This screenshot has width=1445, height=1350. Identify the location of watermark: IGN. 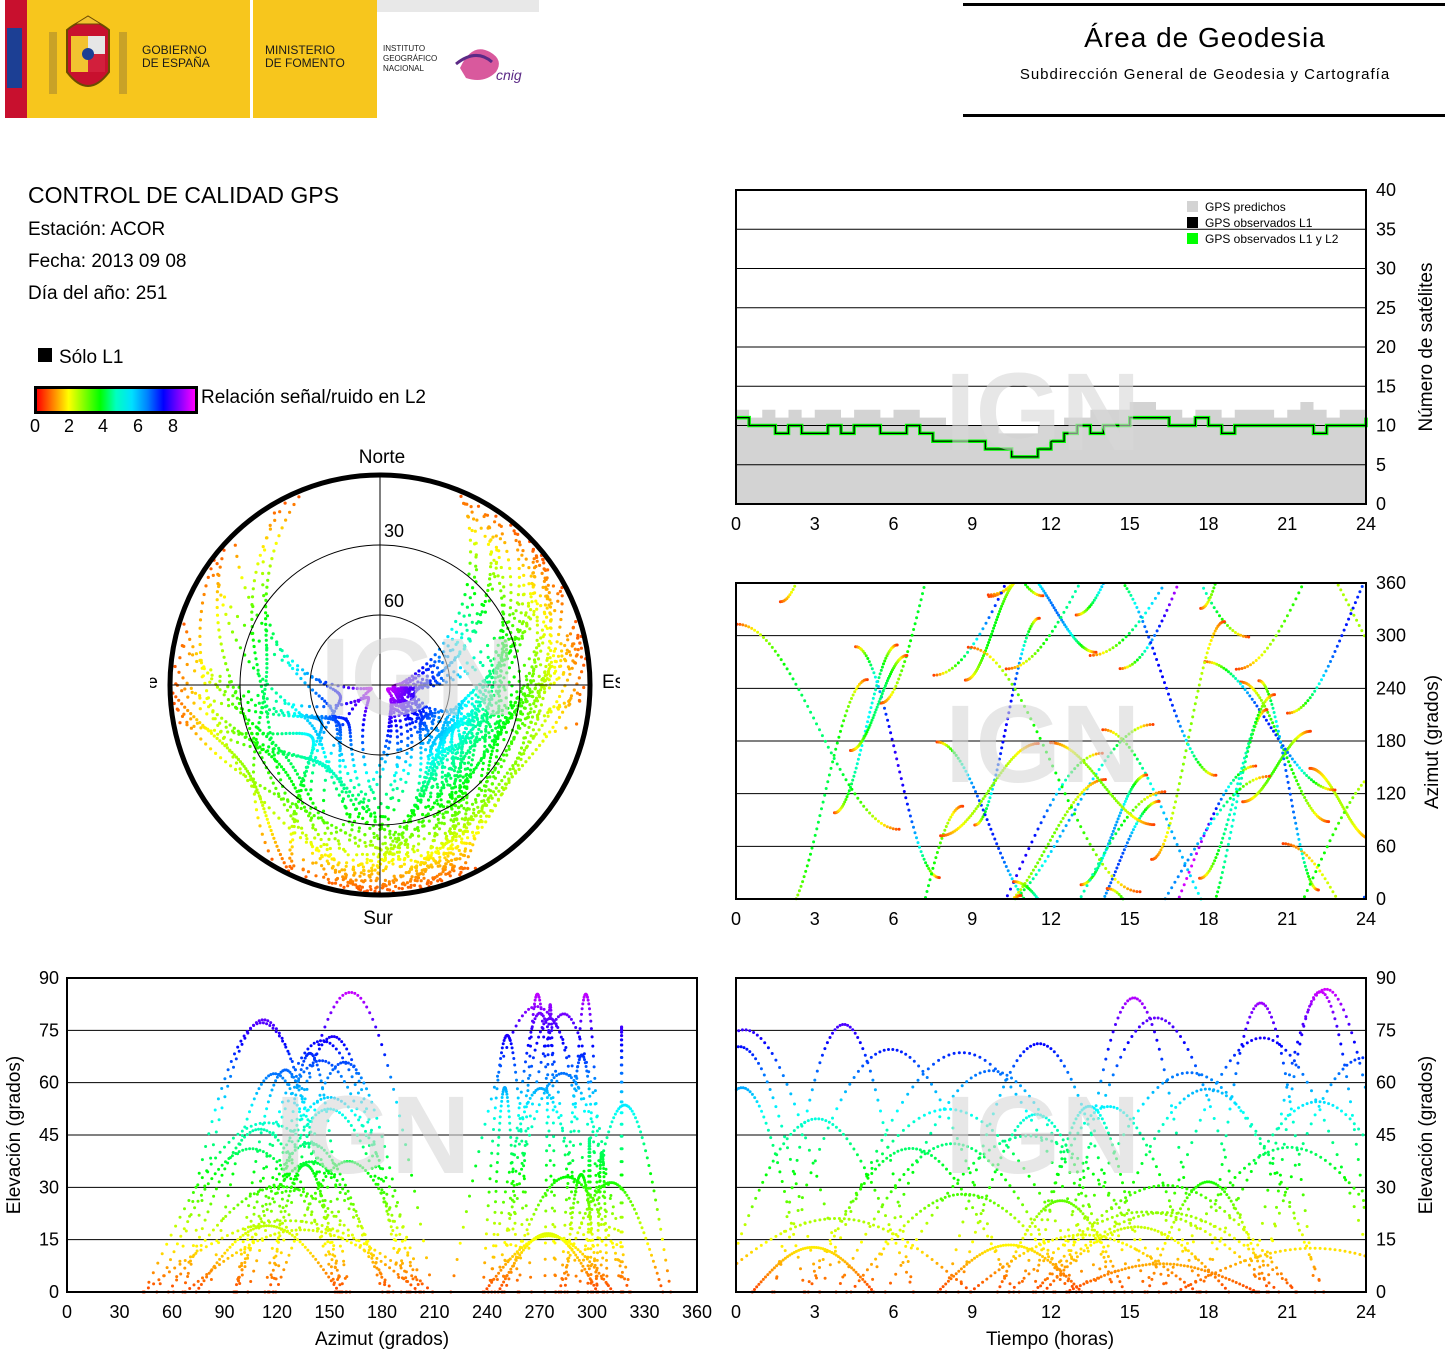
(1043, 412).